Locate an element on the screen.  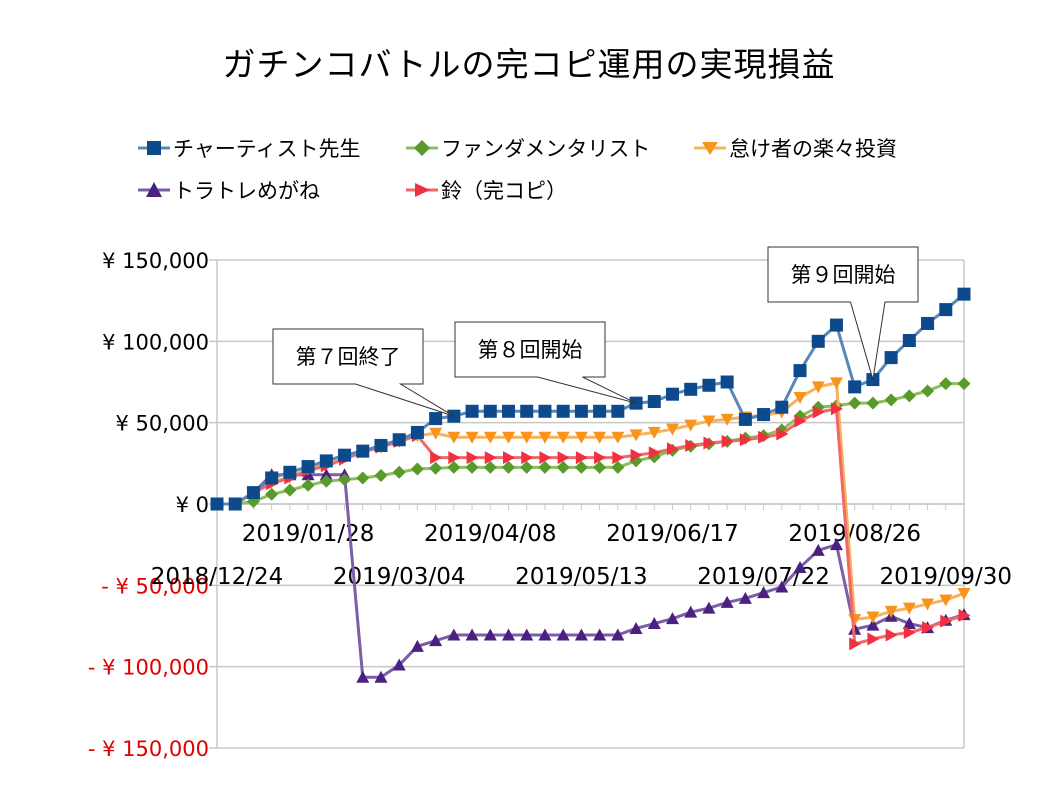
annotation-callout: 第７回終了 is located at coordinates (363, 372).